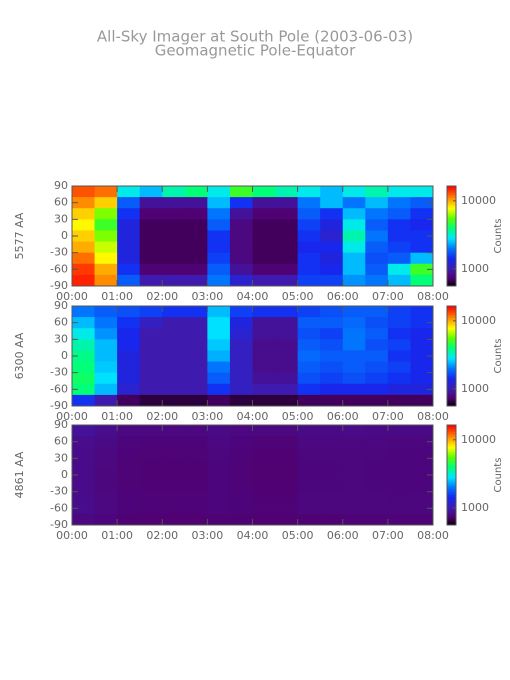 This screenshot has width=510, height=680. I want to click on y-tick-label: -60, so click(59, 388).